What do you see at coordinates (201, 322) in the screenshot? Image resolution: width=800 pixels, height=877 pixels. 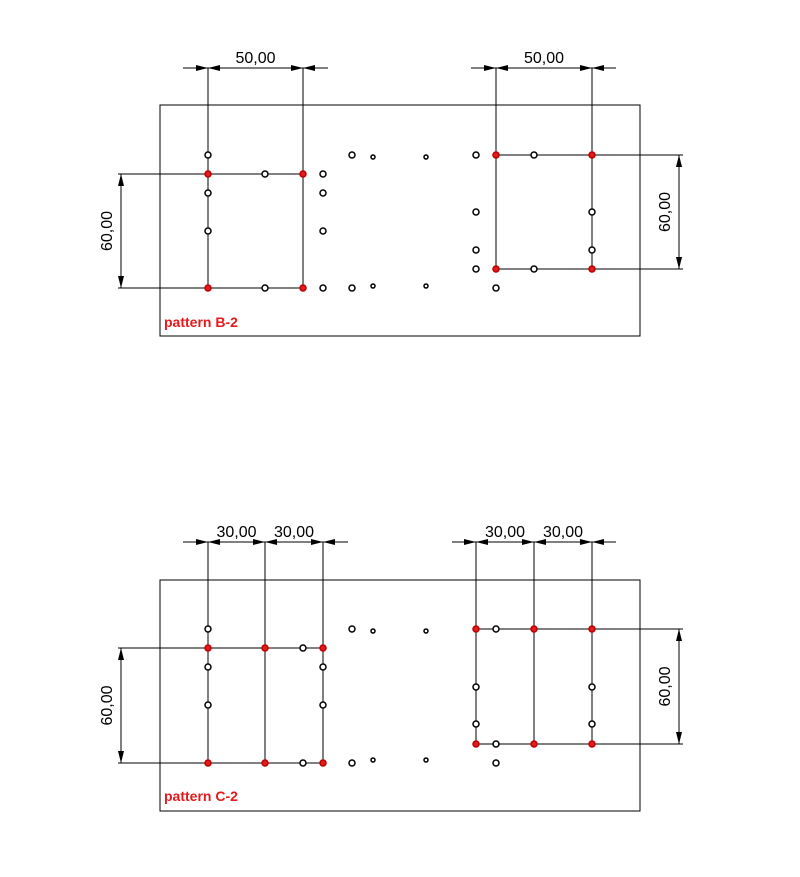 I see `pattern-label: pattern B-2` at bounding box center [201, 322].